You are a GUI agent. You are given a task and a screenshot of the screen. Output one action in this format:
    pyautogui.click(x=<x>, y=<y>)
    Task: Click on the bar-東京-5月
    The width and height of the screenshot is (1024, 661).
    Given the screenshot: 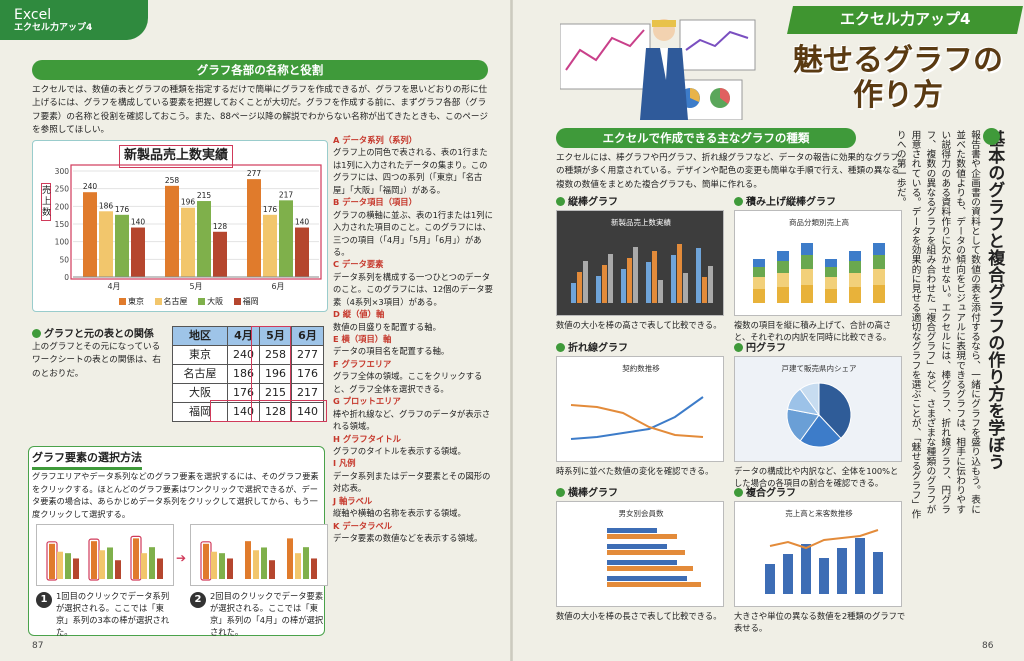 What is the action you would take?
    pyautogui.click(x=172, y=231)
    